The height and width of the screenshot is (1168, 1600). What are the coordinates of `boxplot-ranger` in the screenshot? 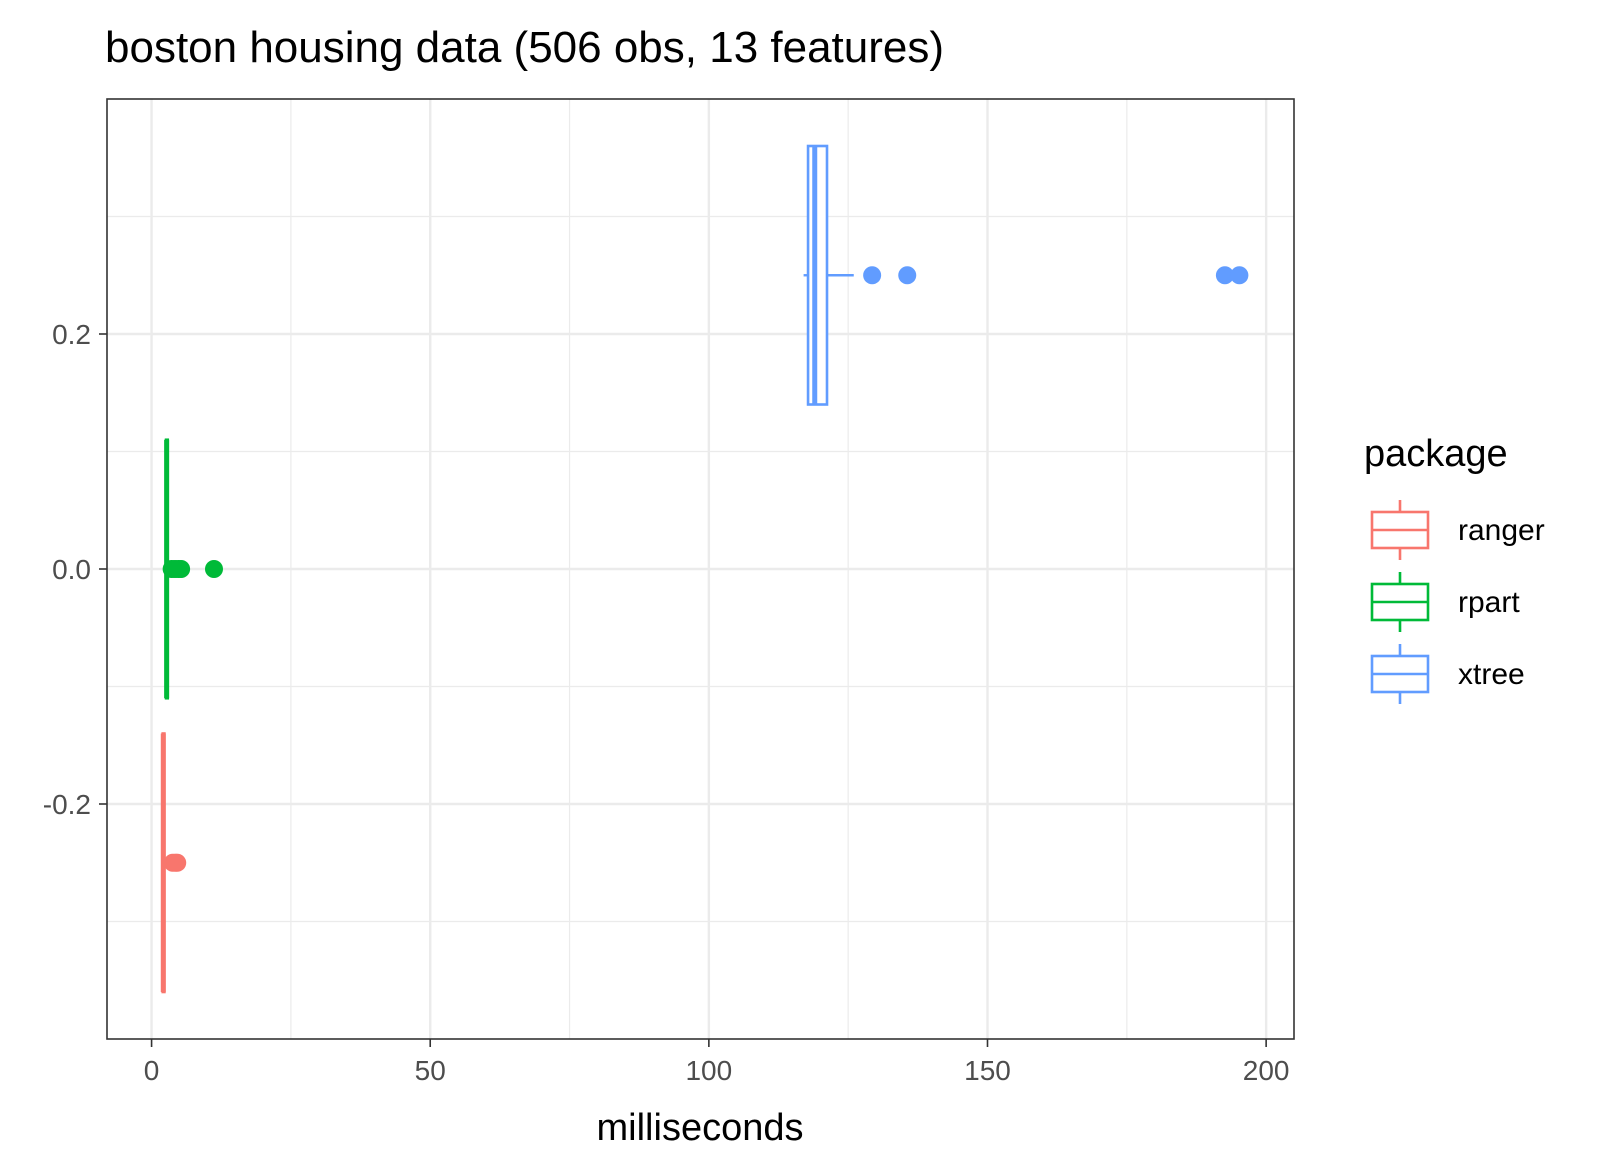 It's located at (173, 863).